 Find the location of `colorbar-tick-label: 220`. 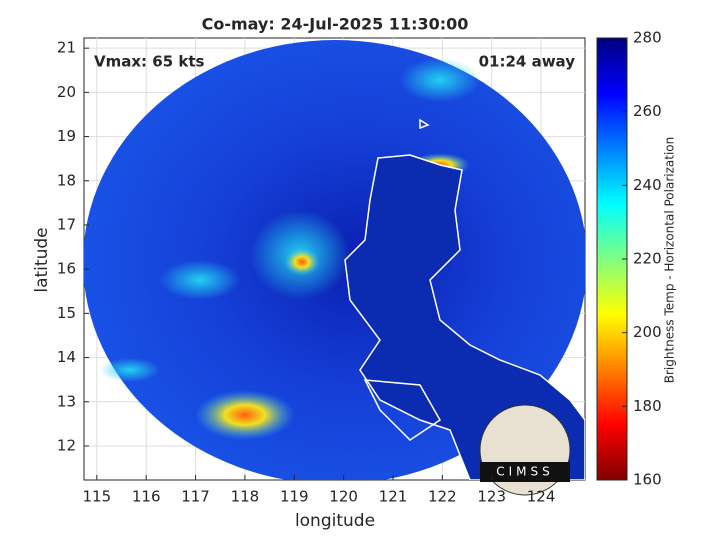

colorbar-tick-label: 220 is located at coordinates (647, 259).